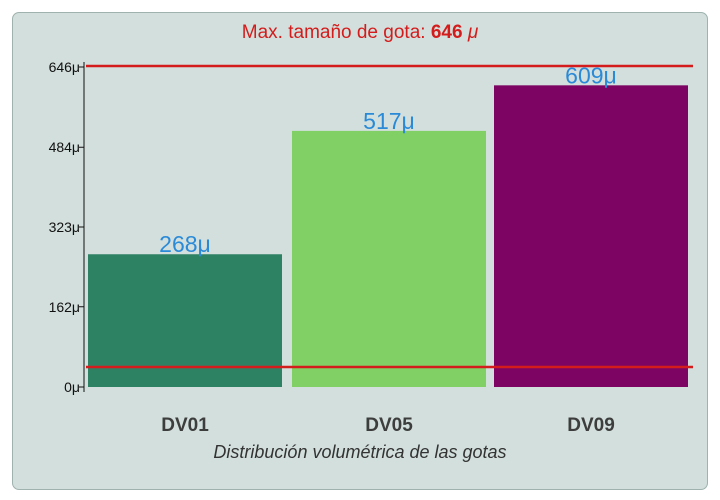 The image size is (720, 500). Describe the element at coordinates (360, 452) in the screenshot. I see `chart-subtitle: Distribución volumétrica de las gotas` at that location.